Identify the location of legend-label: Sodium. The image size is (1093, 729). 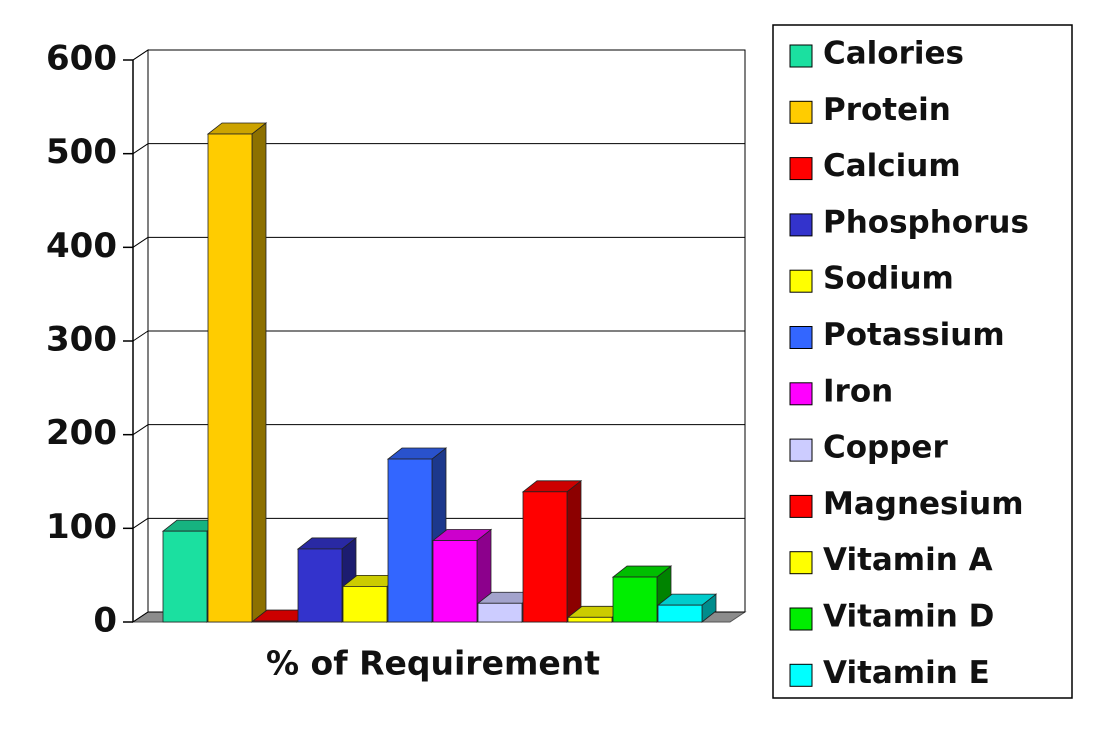
(888, 279).